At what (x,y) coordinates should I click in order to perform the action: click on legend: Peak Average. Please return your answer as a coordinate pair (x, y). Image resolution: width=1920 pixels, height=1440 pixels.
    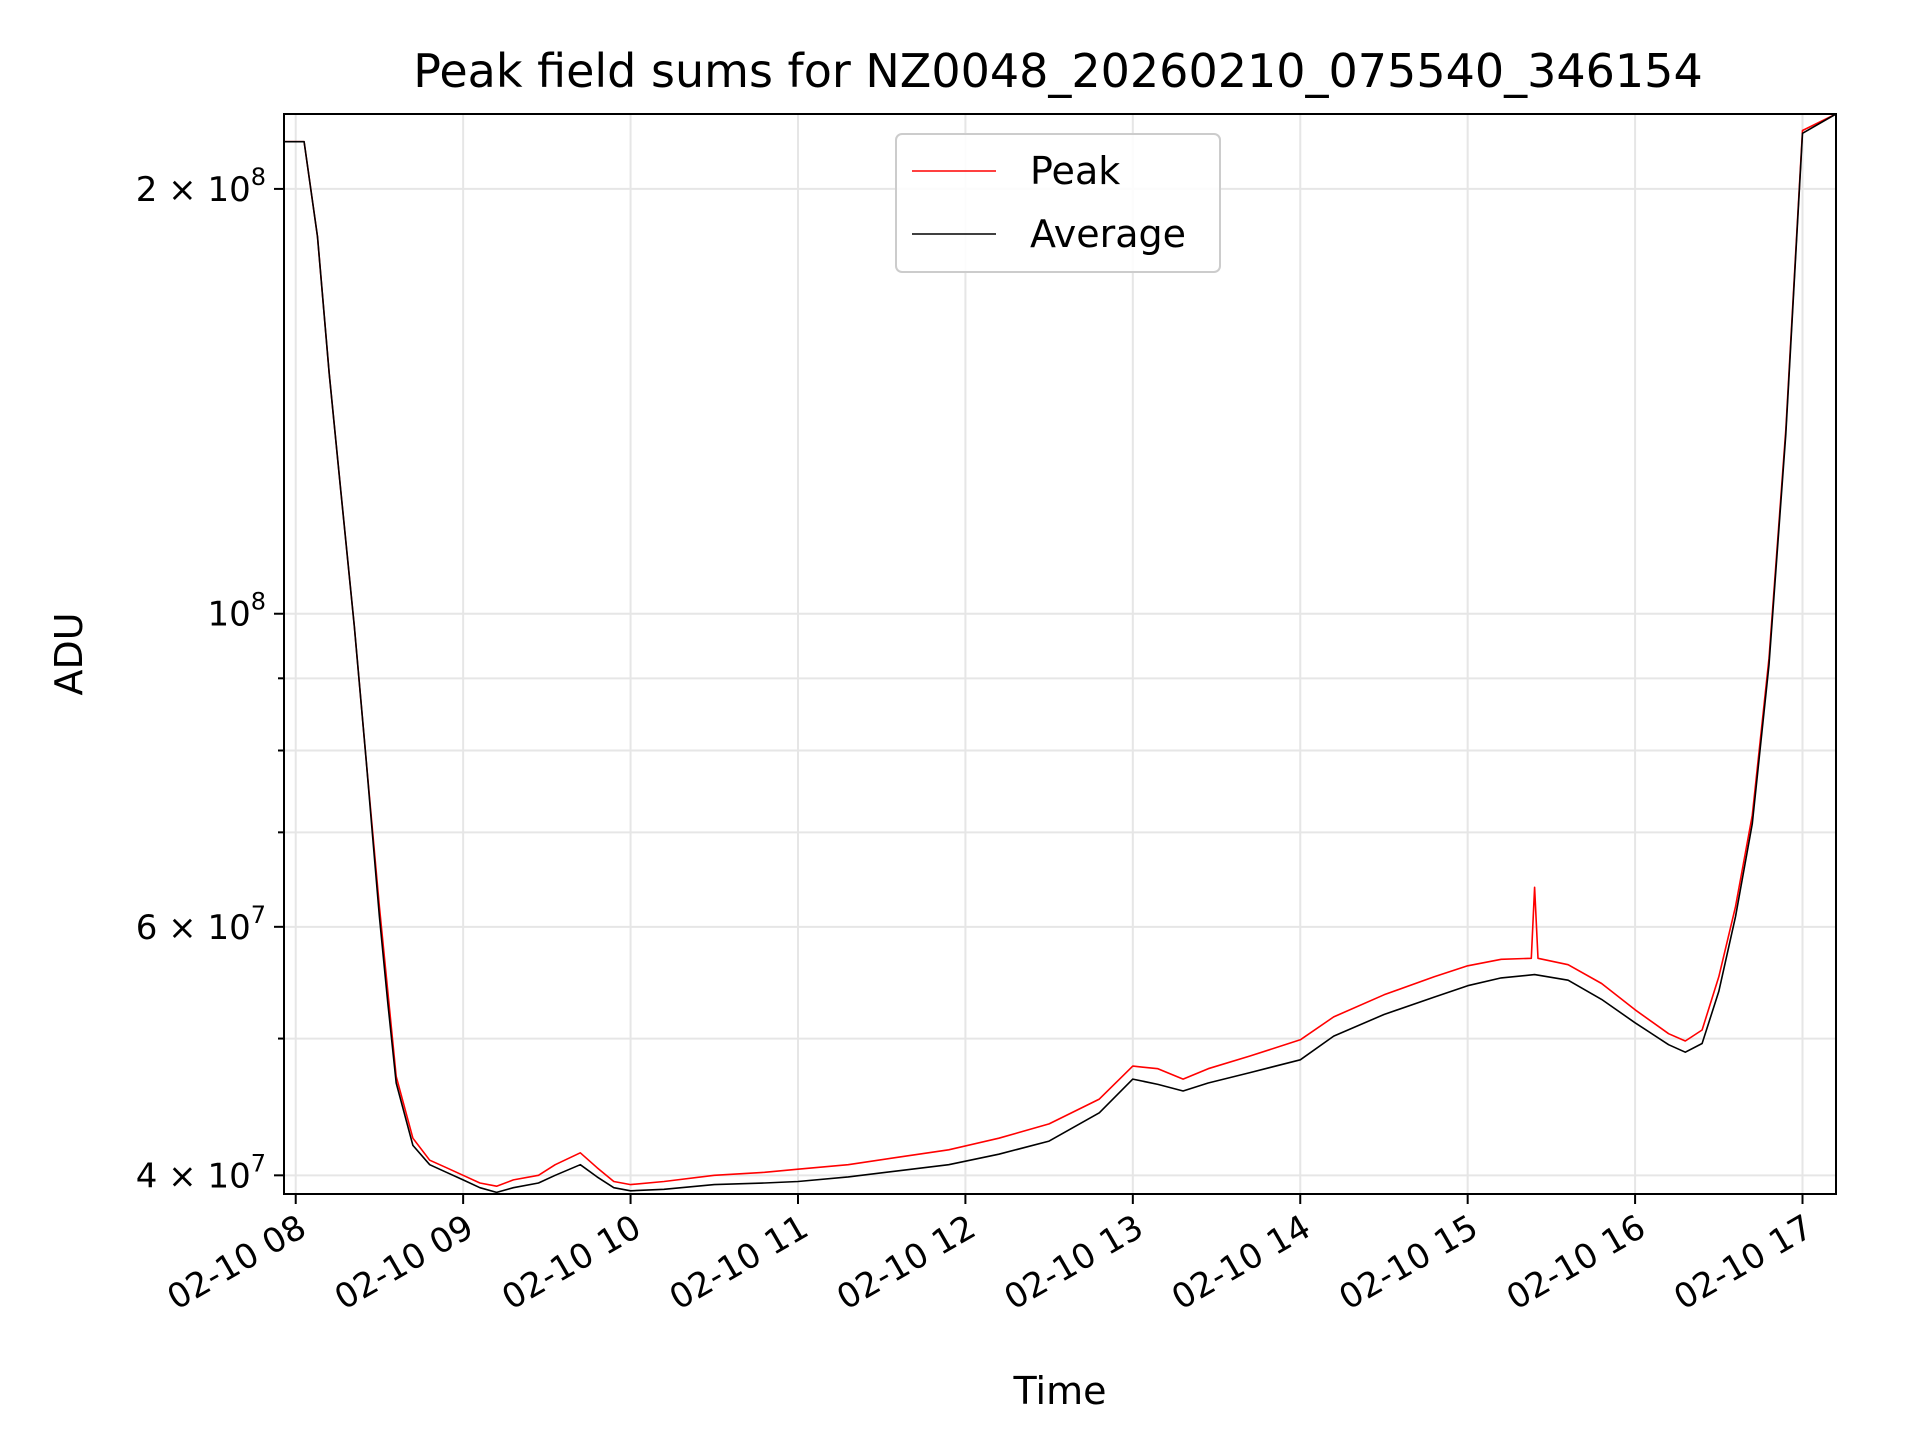
    Looking at the image, I should click on (1058, 203).